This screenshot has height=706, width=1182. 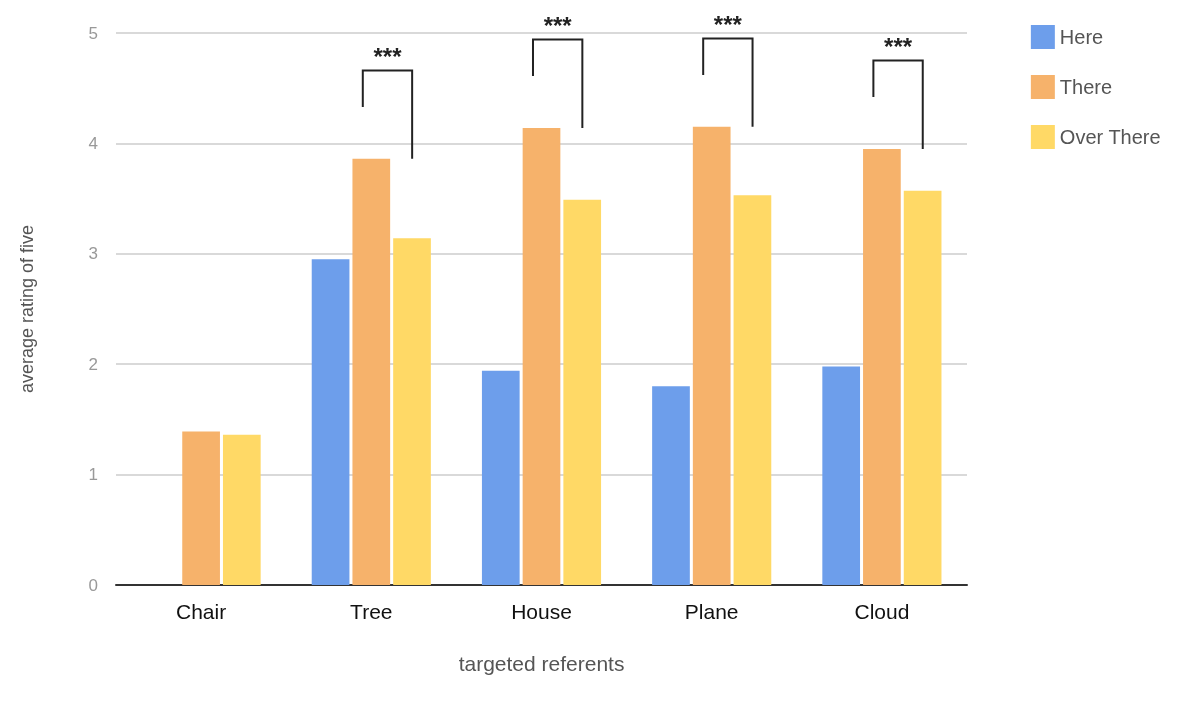 What do you see at coordinates (27, 309) in the screenshot?
I see `y-axis-title: average rating of five` at bounding box center [27, 309].